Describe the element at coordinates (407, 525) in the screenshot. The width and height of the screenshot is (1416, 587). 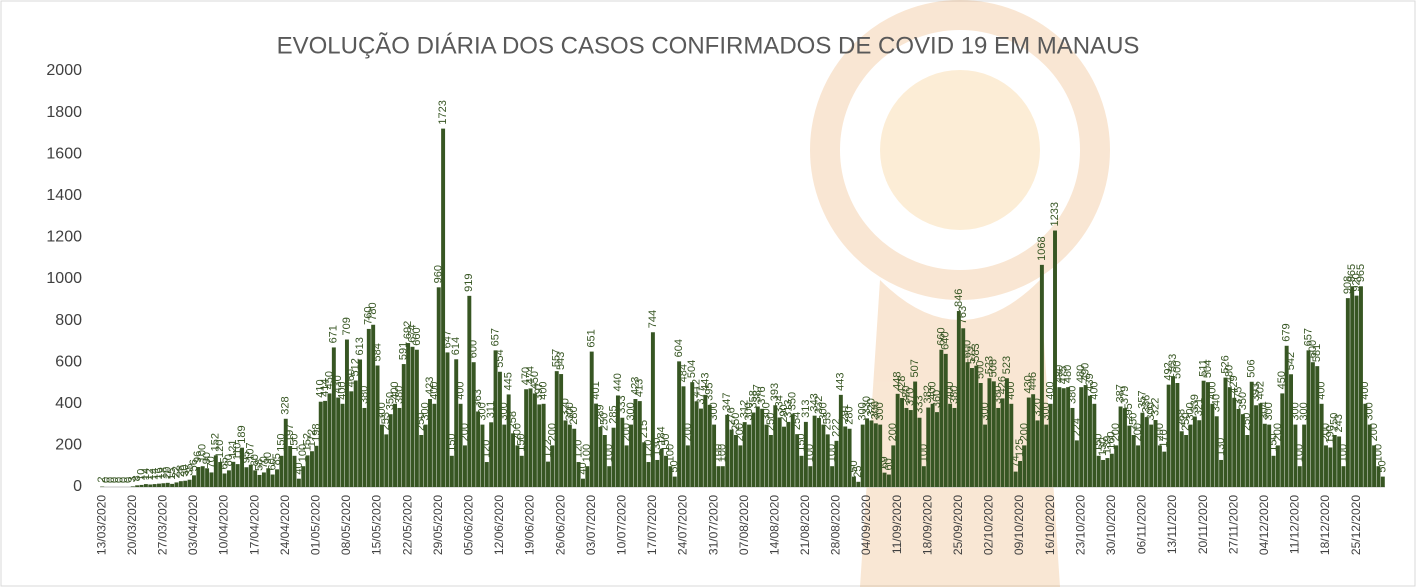
I see `x-tick-label: 22/05/2020` at that location.